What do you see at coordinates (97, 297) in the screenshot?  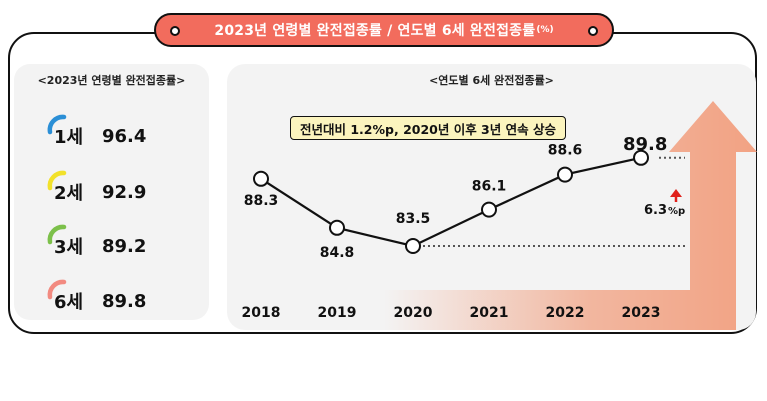 I see `age-row: 6세 89.8` at bounding box center [97, 297].